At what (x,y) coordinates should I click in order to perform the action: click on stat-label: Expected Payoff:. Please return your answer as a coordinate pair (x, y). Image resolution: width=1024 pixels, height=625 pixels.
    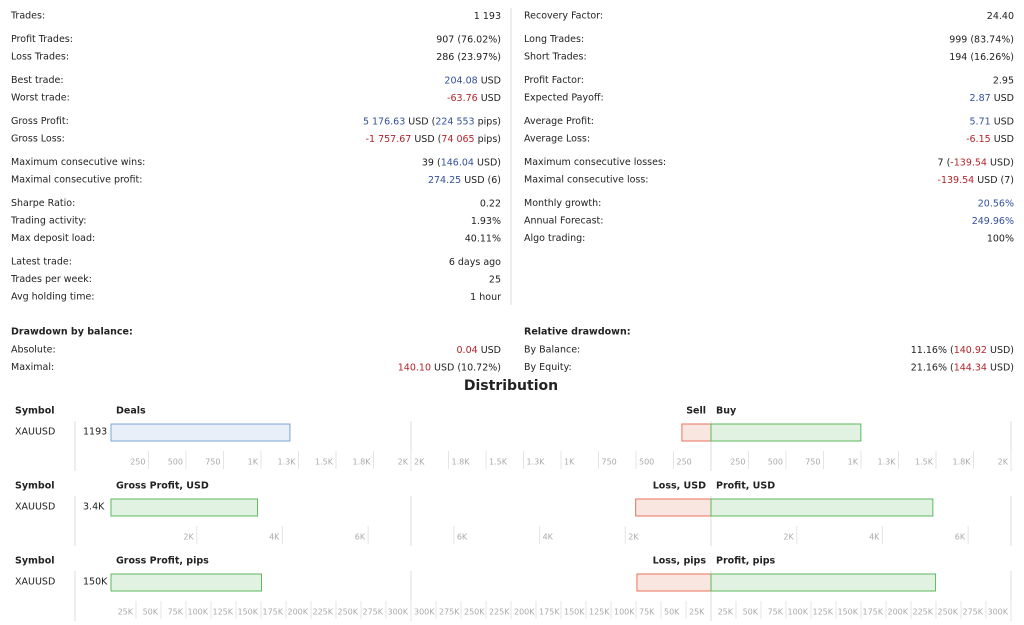
    Looking at the image, I should click on (564, 98).